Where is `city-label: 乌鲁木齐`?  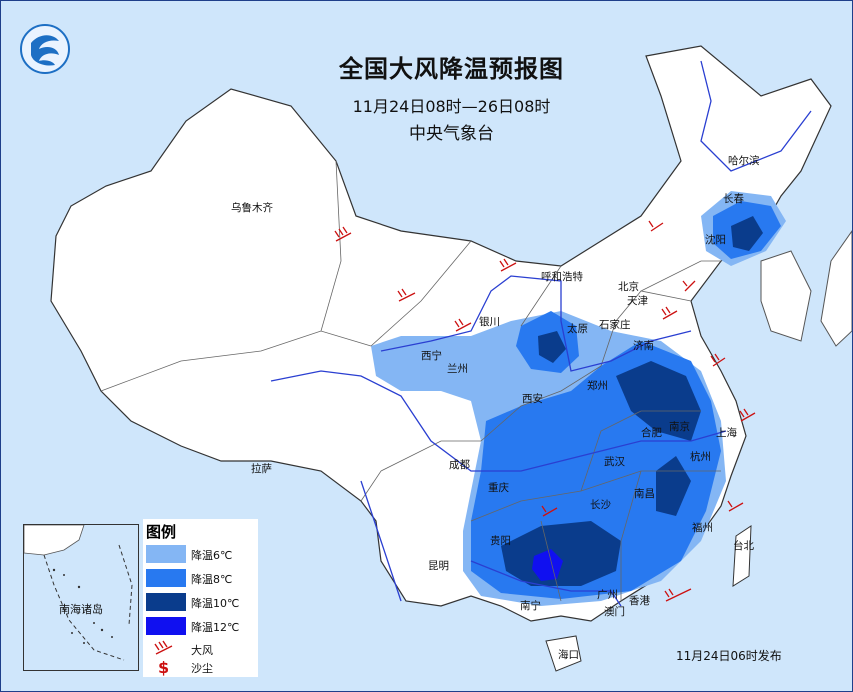 city-label: 乌鲁木齐 is located at coordinates (252, 208).